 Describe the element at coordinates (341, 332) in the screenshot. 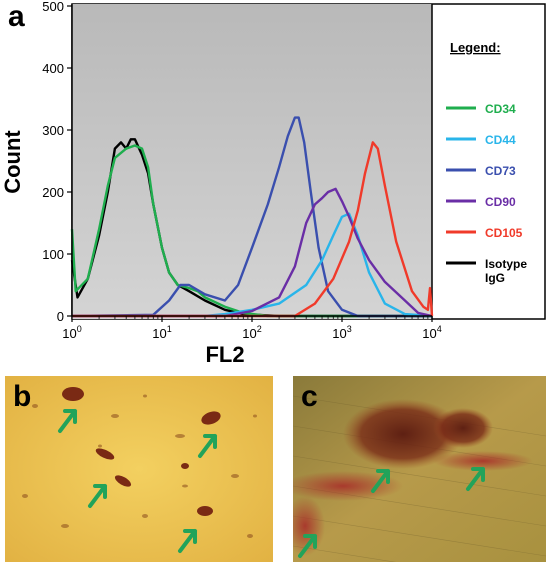

I see `x-tick-label: 10³` at that location.